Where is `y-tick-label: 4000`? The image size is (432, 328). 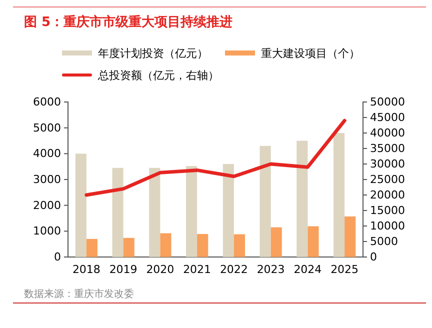
y-tick-label: 4000 is located at coordinates (47, 153).